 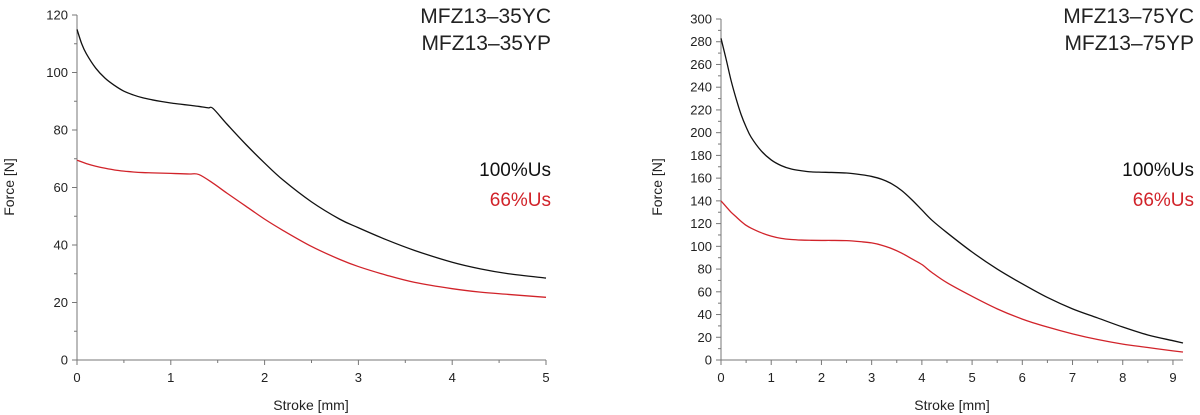 What do you see at coordinates (701, 132) in the screenshot?
I see `y-tick-label: 200` at bounding box center [701, 132].